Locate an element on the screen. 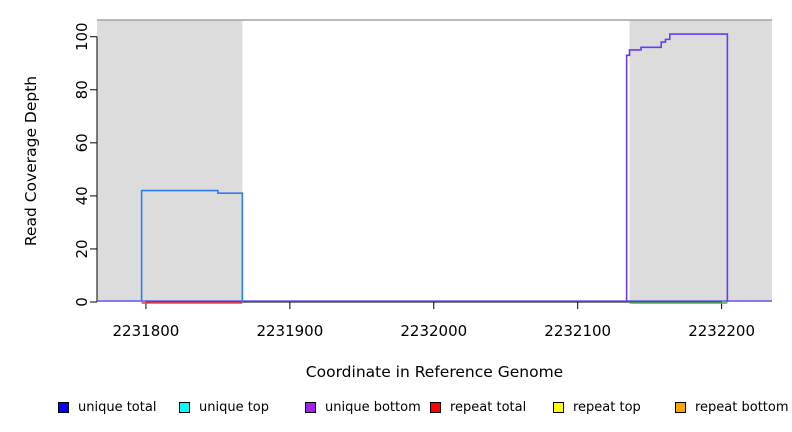 This screenshot has width=792, height=432. x-tick-label: 2231800 is located at coordinates (146, 331).